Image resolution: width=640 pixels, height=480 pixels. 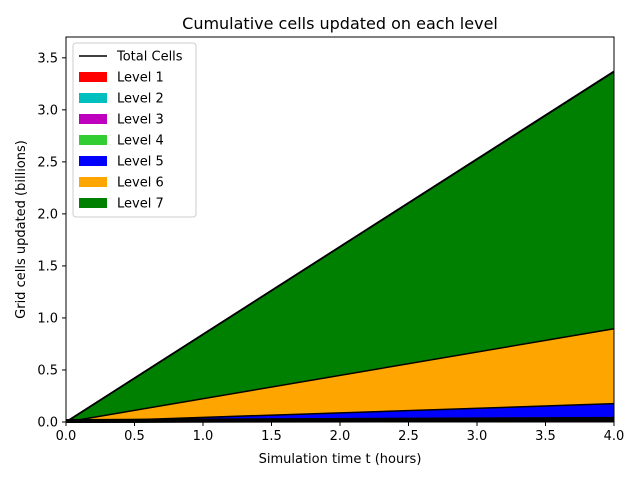 I want to click on y-tick-label: 1.5, so click(x=47, y=266).